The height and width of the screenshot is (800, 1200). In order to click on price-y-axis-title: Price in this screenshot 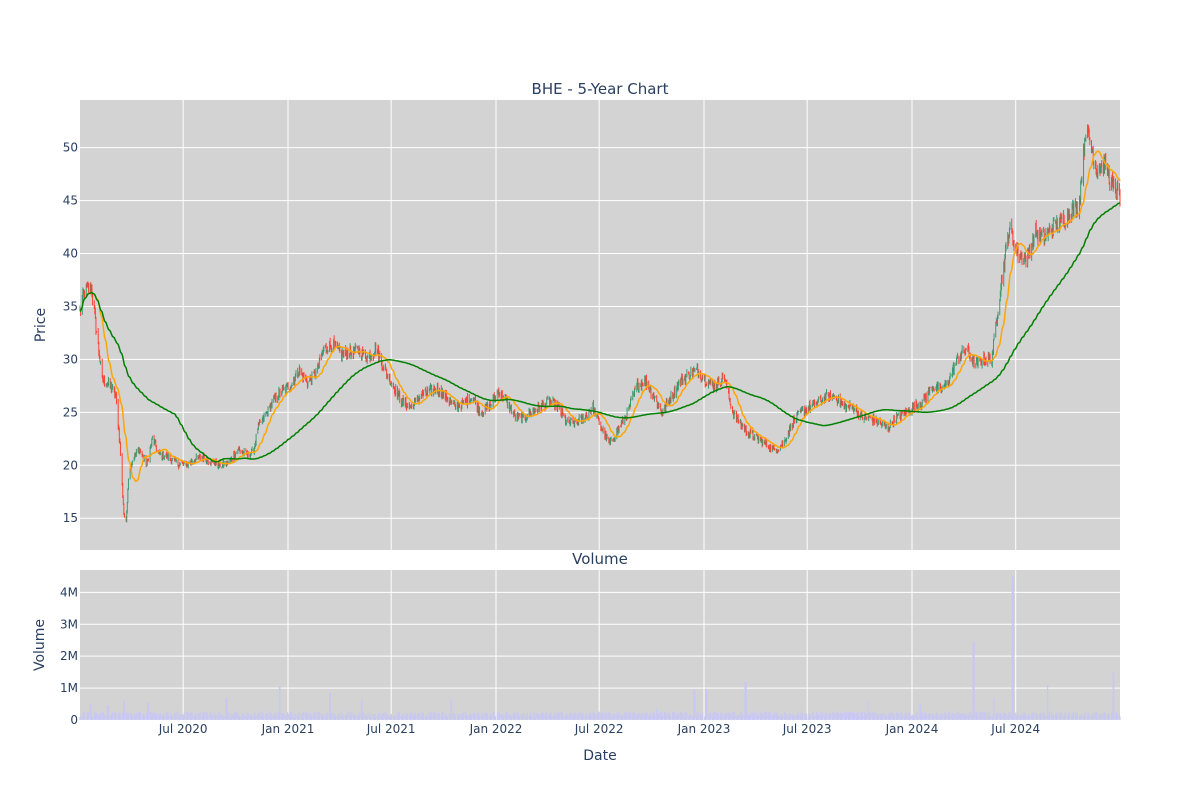, I will do `click(41, 325)`.